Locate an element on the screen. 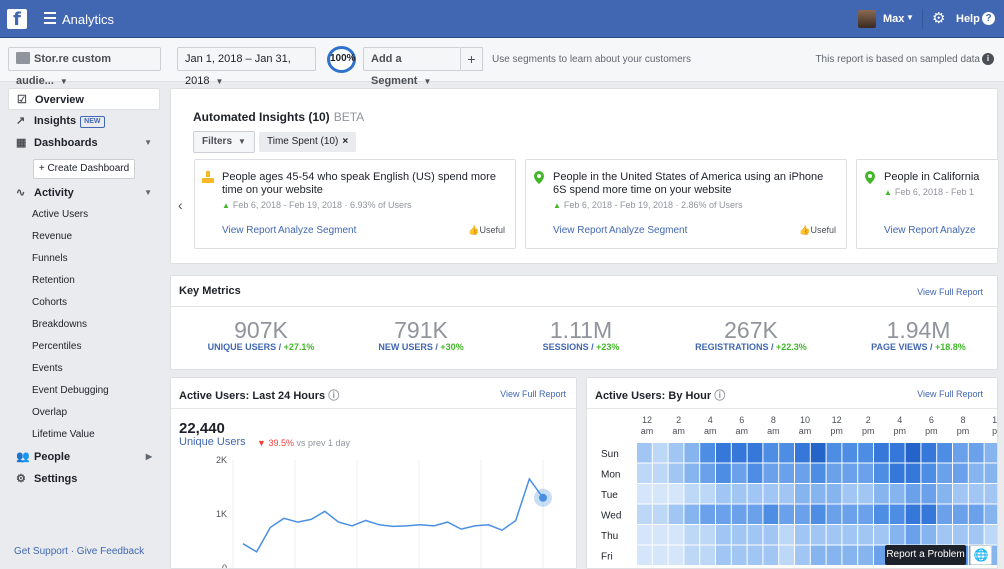 This screenshot has height=569, width=1004. data-point is located at coordinates (543, 497).